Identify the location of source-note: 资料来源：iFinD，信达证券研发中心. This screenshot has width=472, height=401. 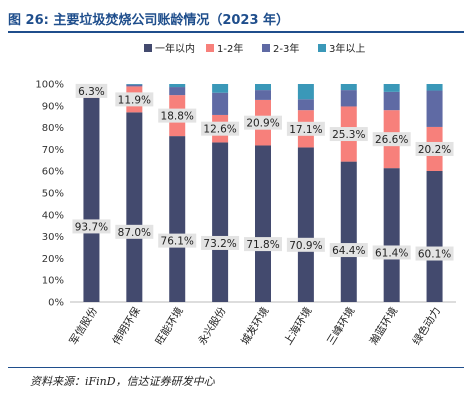
(122, 381).